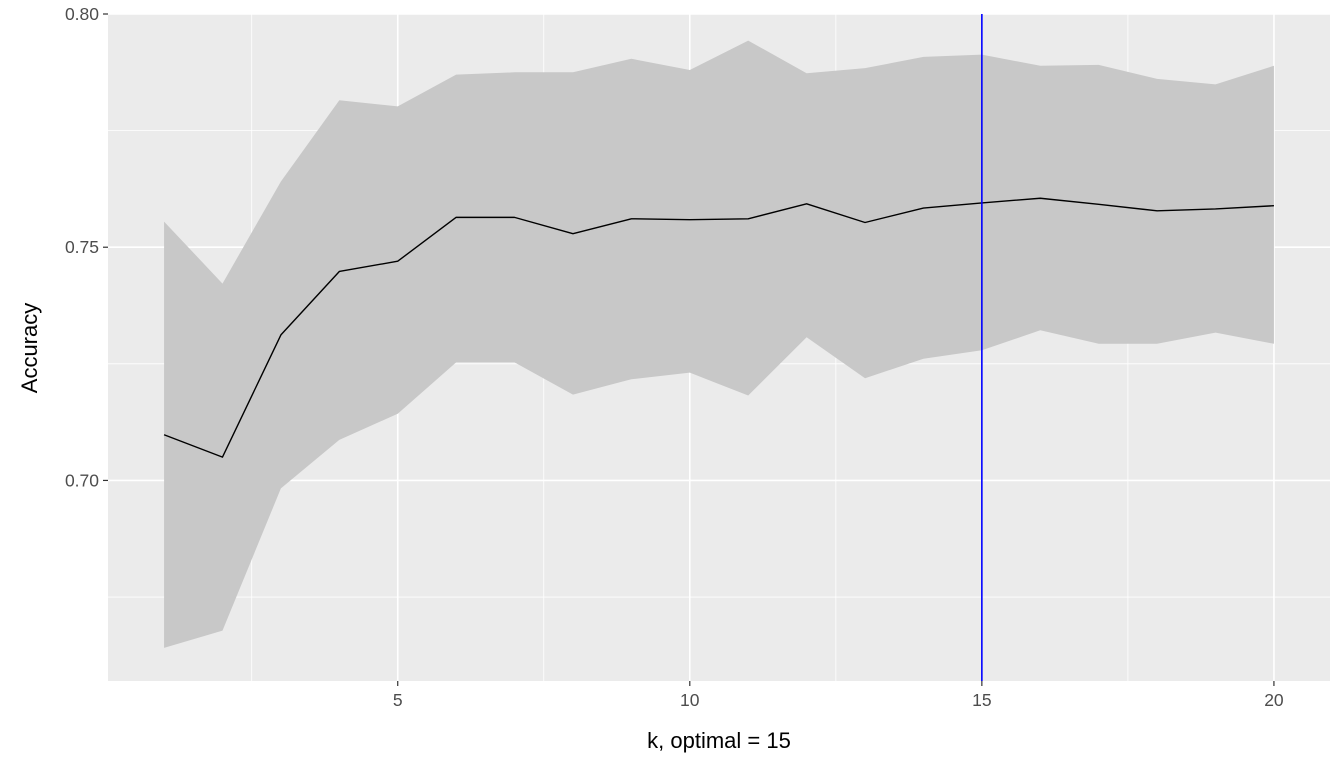 Image resolution: width=1344 pixels, height=768 pixels. Describe the element at coordinates (1274, 700) in the screenshot. I see `x-tick-label: 20` at that location.